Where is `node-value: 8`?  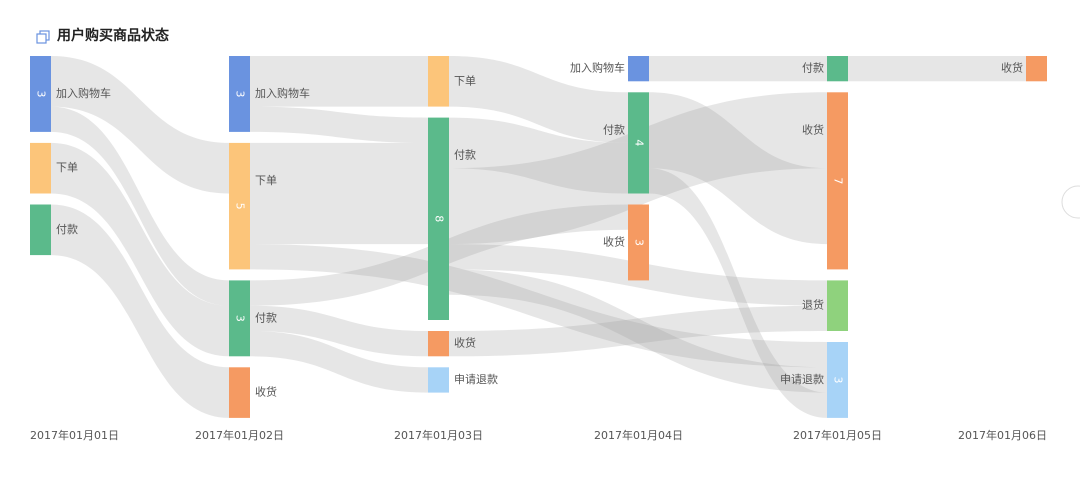 node-value: 8 is located at coordinates (439, 218).